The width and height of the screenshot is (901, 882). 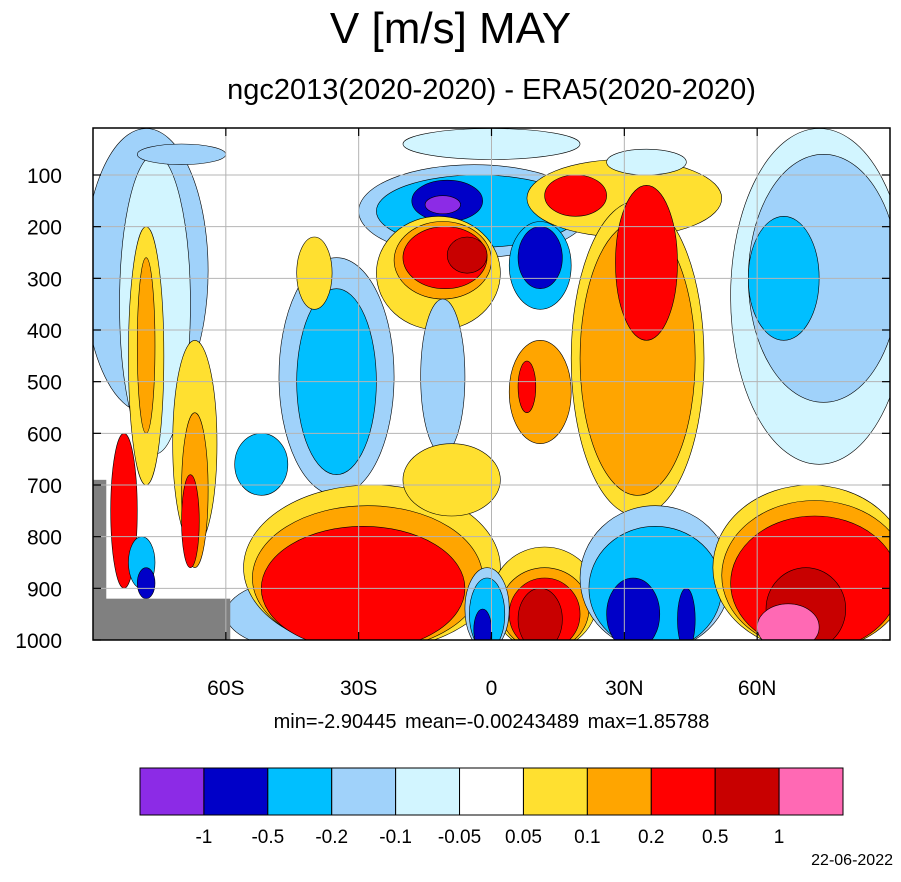 What do you see at coordinates (267, 837) in the screenshot?
I see `colorbar-label: -0.5` at bounding box center [267, 837].